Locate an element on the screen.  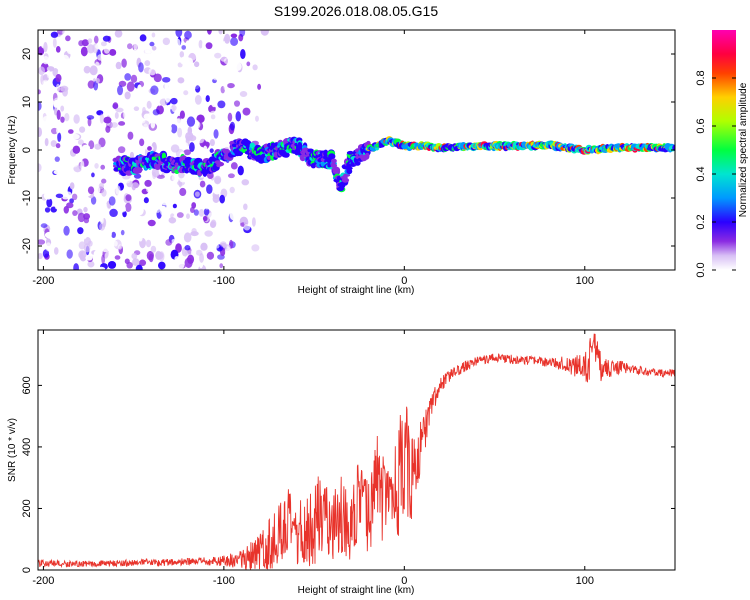
colorbar-ticks: 0.0 0.2 0.4 0.6 0.8 is located at coordinates (715, 174).